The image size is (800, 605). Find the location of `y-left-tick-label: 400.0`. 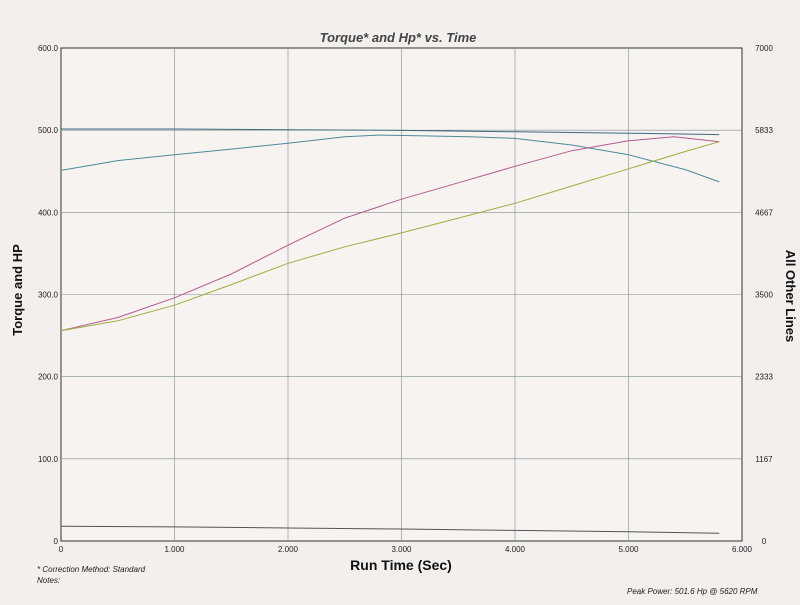

y-left-tick-label: 400.0 is located at coordinates (48, 212).